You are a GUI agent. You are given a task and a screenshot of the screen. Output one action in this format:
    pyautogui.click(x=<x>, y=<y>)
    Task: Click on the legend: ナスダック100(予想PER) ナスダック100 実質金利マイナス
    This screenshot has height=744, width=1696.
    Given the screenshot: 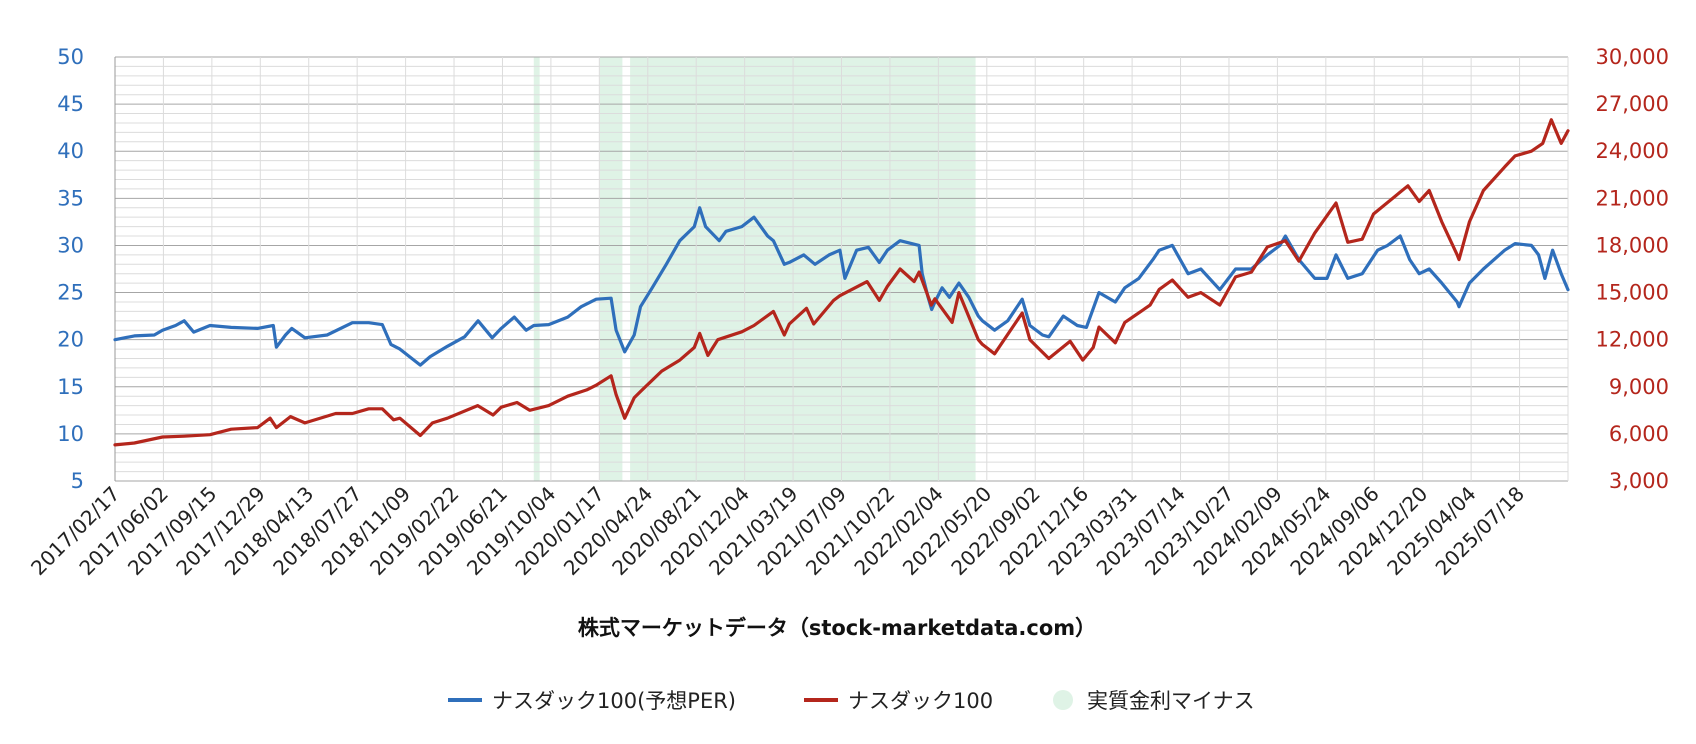 What is the action you would take?
    pyautogui.click(x=851, y=701)
    